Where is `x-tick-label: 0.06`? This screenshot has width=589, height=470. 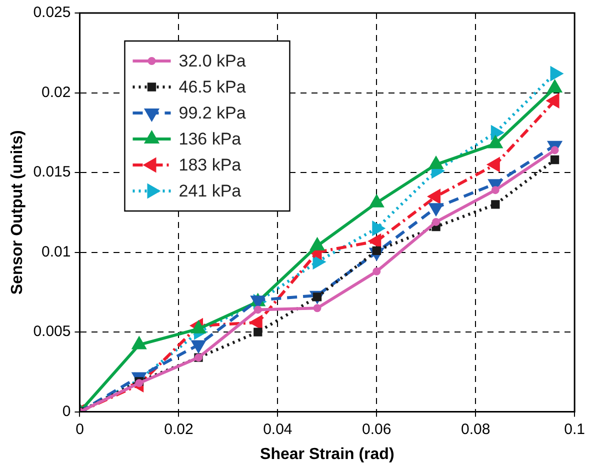 x-tick-label: 0.06 is located at coordinates (377, 429).